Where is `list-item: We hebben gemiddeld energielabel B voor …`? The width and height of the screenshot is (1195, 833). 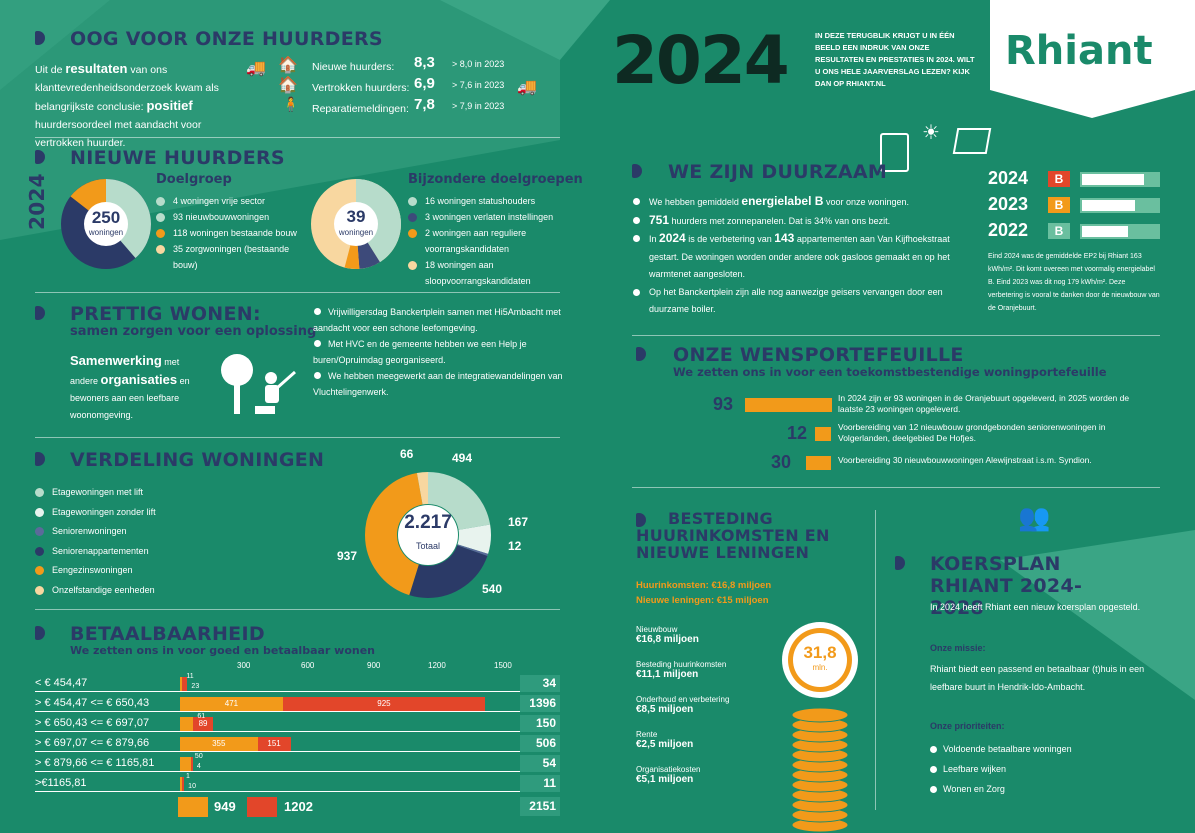
list-item: We hebben gemiddeld energielabel B voor … is located at coordinates (802, 202).